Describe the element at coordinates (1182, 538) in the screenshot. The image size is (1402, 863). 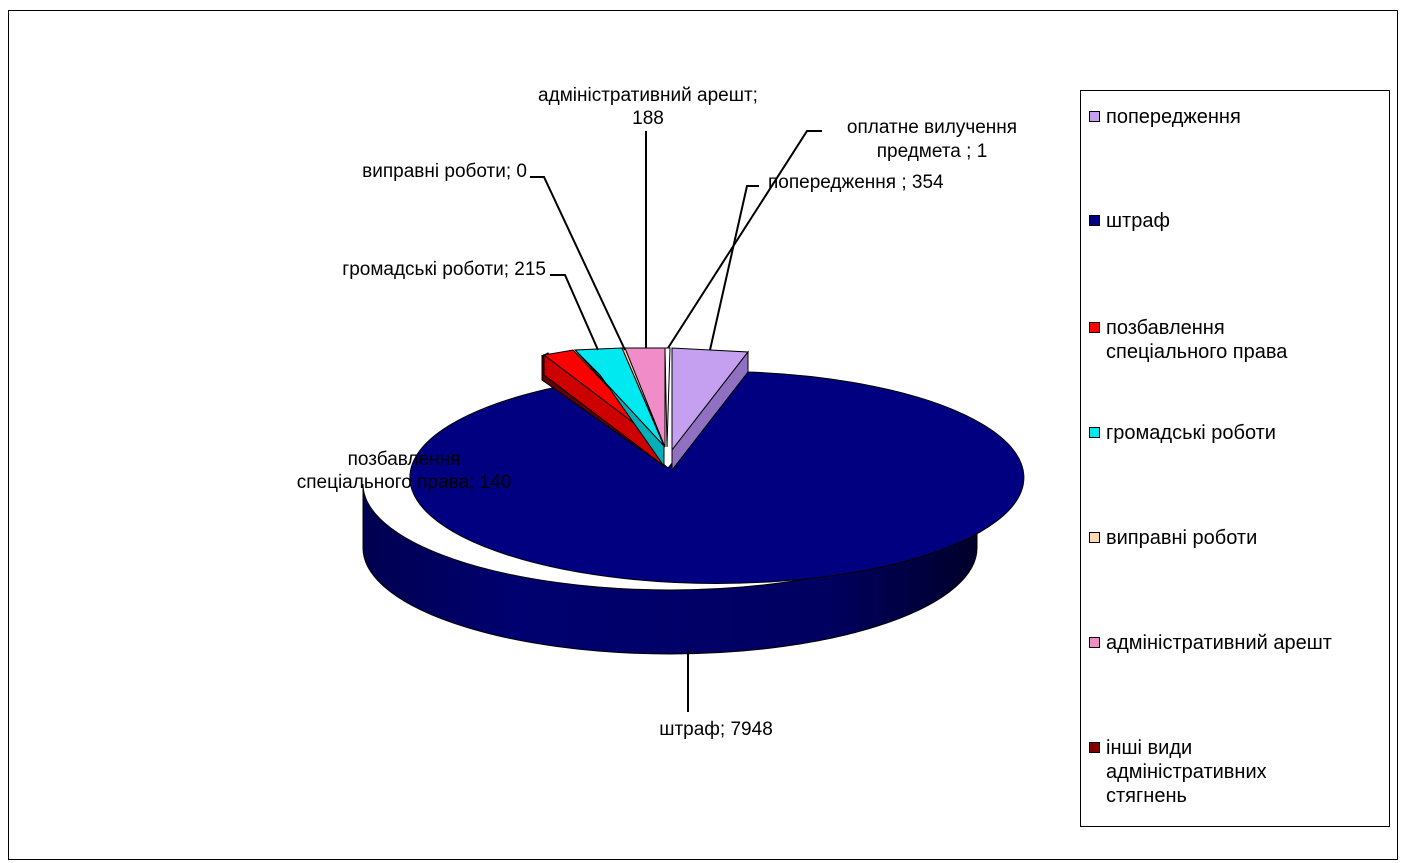
I see `legend-label: виправні роботи` at that location.